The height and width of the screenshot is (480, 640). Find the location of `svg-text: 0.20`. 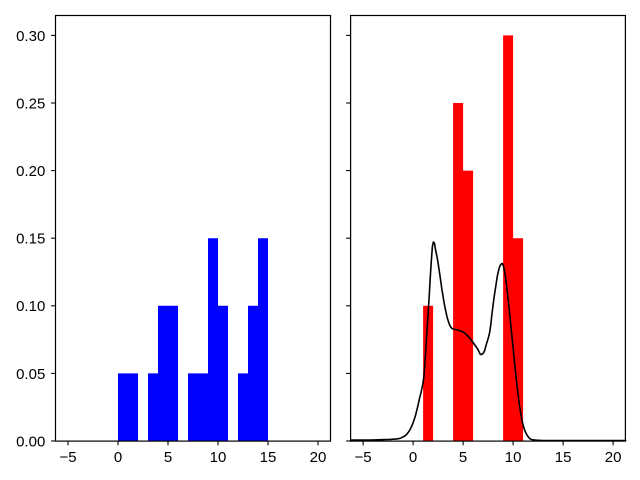

svg-text: 0.20 is located at coordinates (30, 171).